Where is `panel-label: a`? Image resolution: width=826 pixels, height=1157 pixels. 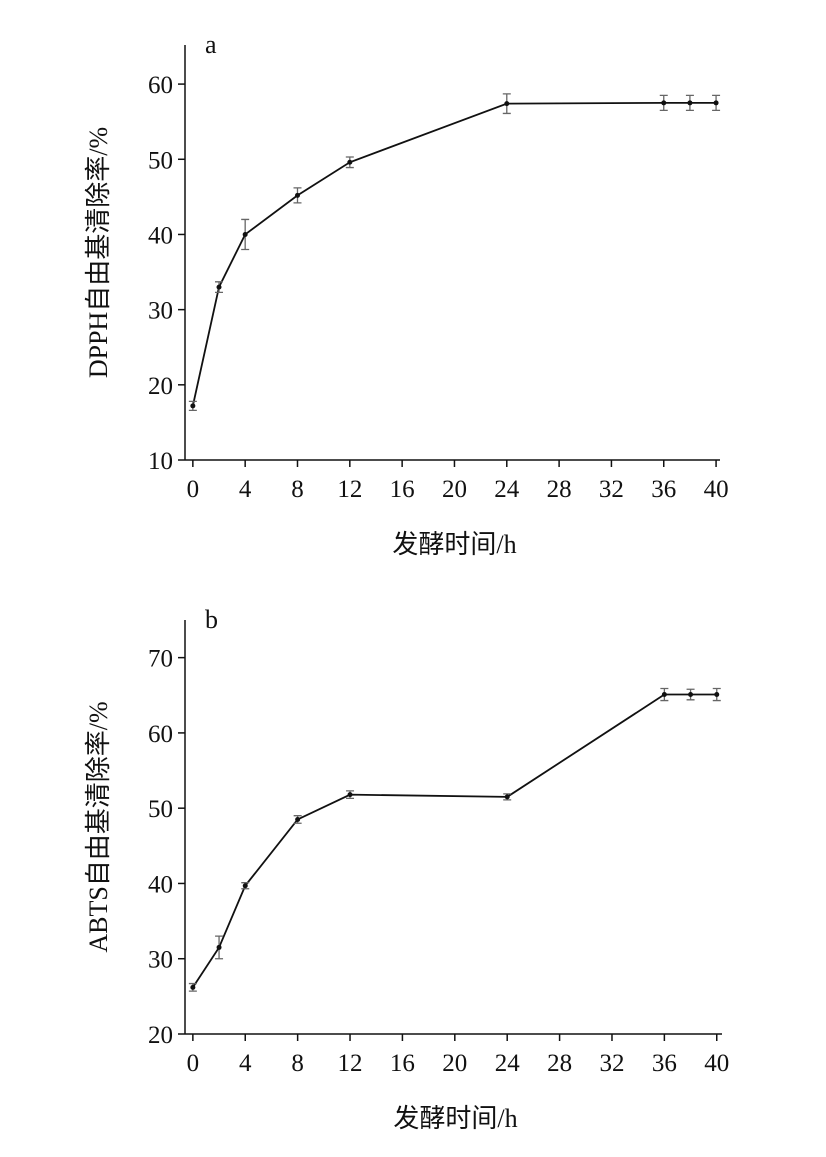 panel-label: a is located at coordinates (211, 44).